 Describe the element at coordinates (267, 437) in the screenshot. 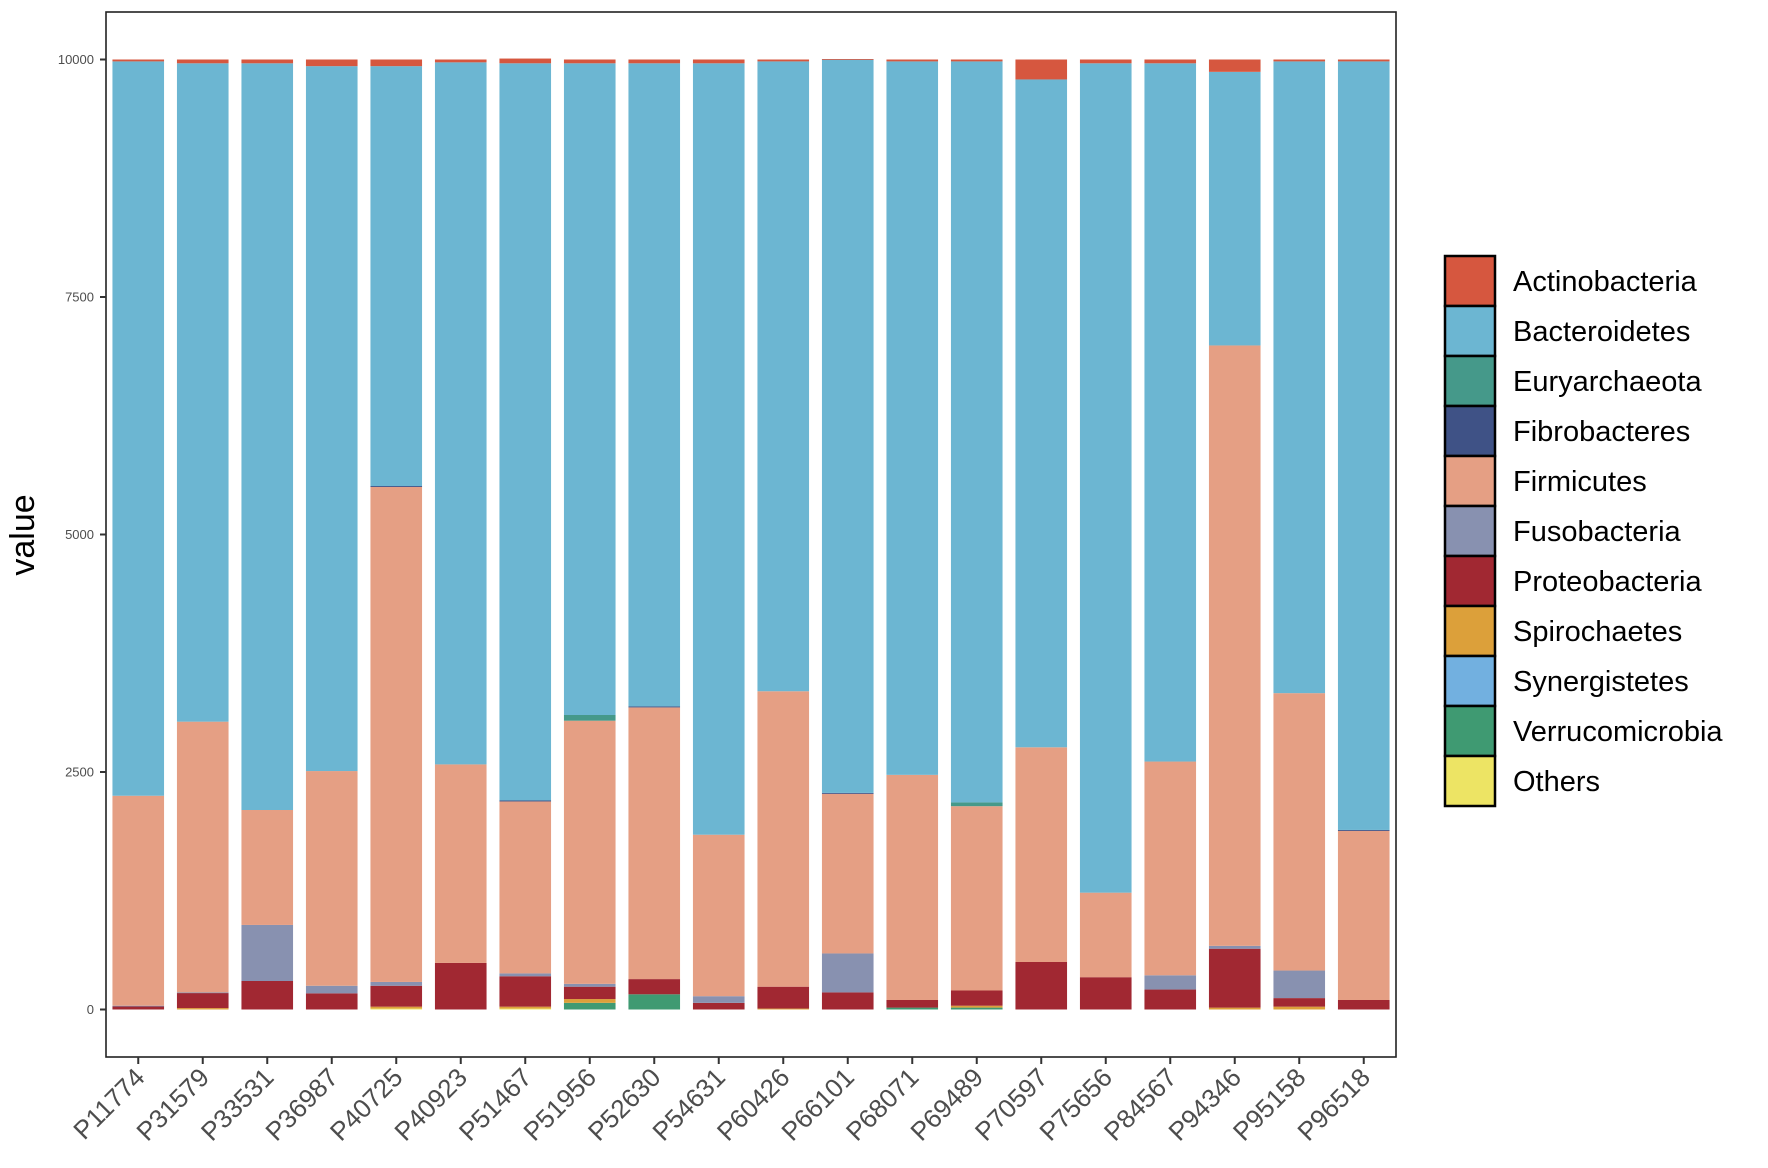

I see `bar-segment-bacteroidetes-p33531` at that location.